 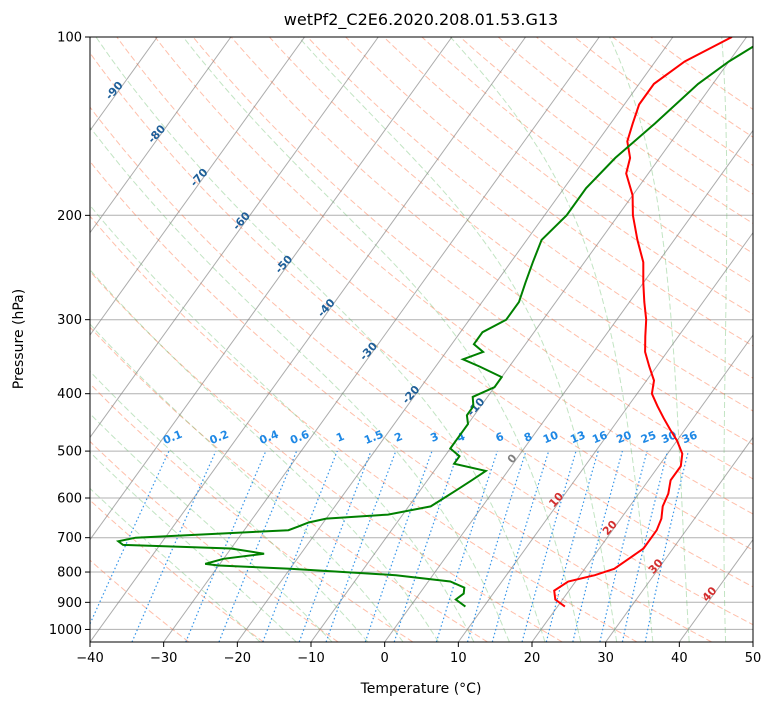 I want to click on mixing-ratio-label: 6, so click(x=500, y=437).